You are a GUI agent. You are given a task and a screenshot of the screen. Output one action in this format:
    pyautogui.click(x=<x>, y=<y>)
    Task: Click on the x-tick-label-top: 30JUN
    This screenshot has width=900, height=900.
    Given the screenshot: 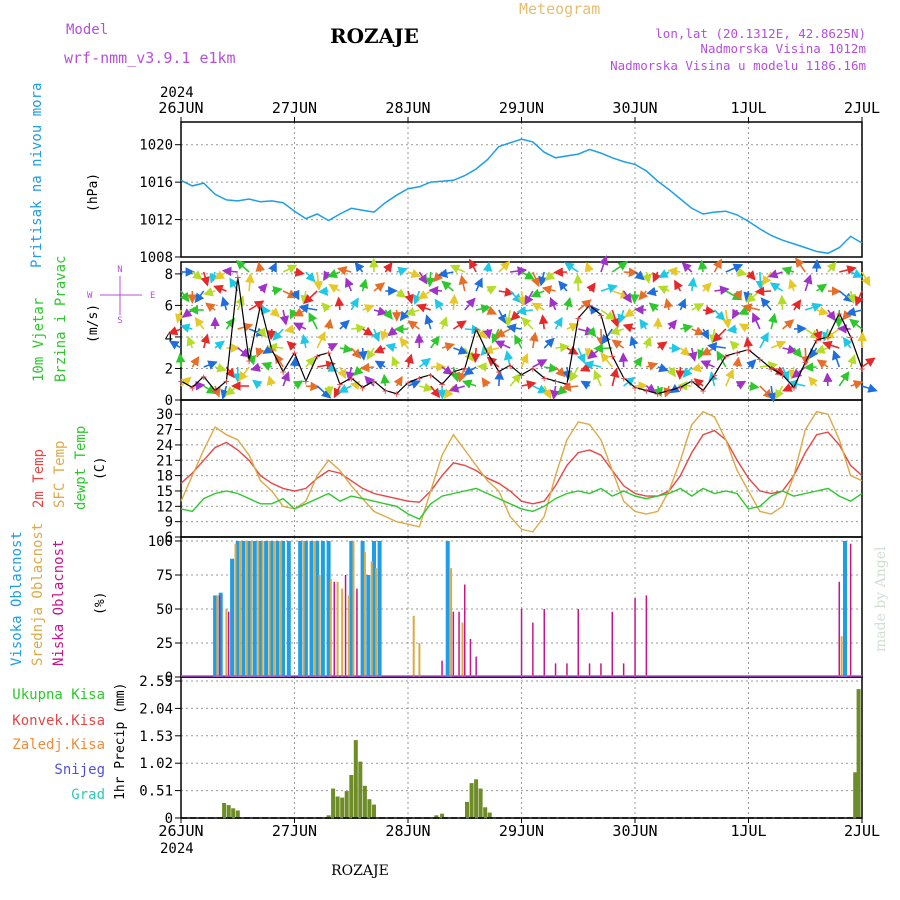 What is the action you would take?
    pyautogui.click(x=634, y=108)
    